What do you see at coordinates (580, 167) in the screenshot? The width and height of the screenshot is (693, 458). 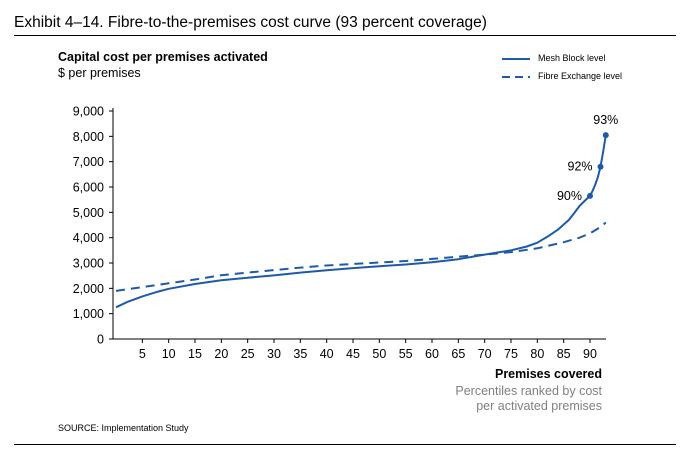 I see `annotation-label: 92%` at bounding box center [580, 167].